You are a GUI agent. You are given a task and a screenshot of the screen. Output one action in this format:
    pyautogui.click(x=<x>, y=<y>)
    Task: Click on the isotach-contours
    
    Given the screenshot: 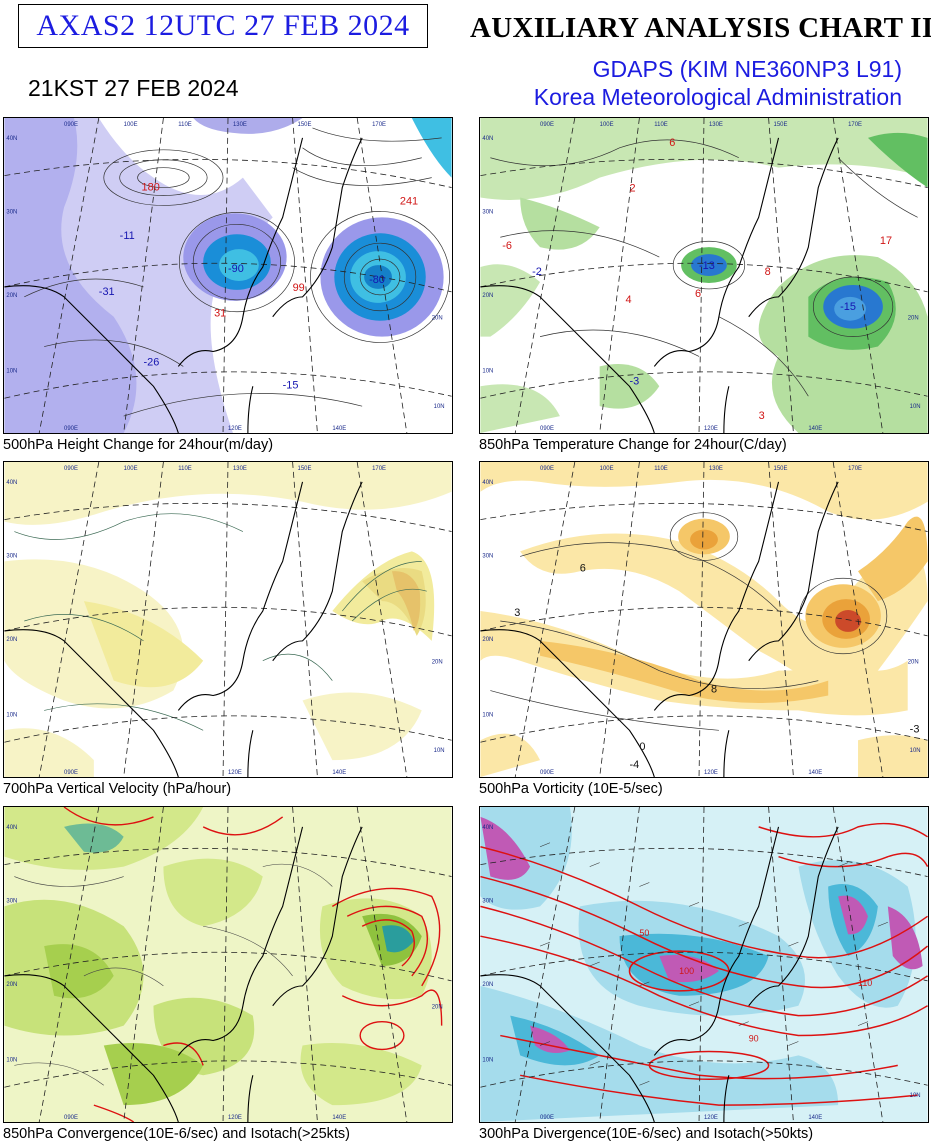 What is the action you would take?
    pyautogui.click(x=704, y=964)
    